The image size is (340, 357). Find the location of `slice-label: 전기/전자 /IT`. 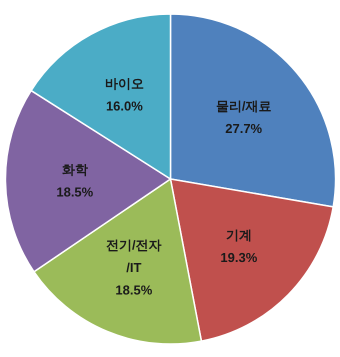

slice-label: 전기/전자 /IT is located at coordinates (134, 257).